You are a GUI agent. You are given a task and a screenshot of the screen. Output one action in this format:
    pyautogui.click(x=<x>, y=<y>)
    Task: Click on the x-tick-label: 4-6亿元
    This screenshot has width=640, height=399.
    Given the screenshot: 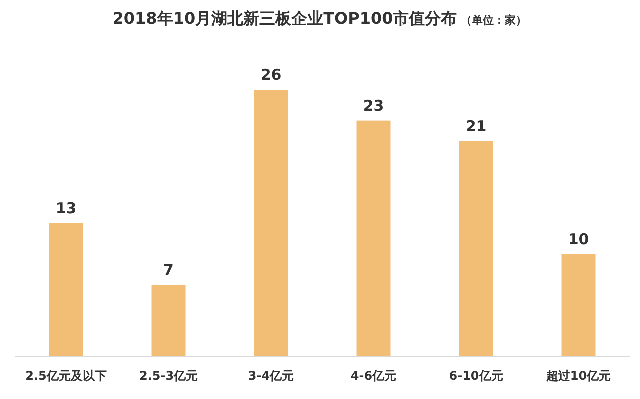 What is the action you would take?
    pyautogui.click(x=373, y=376)
    